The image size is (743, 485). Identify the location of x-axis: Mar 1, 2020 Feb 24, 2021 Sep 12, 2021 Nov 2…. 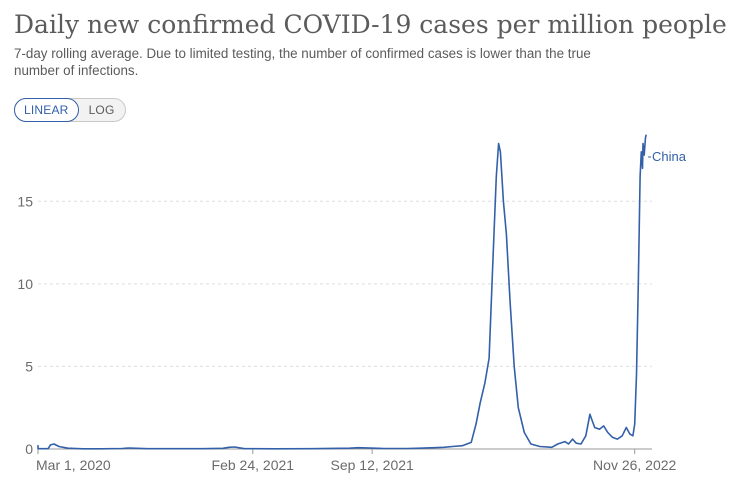
(356, 460).